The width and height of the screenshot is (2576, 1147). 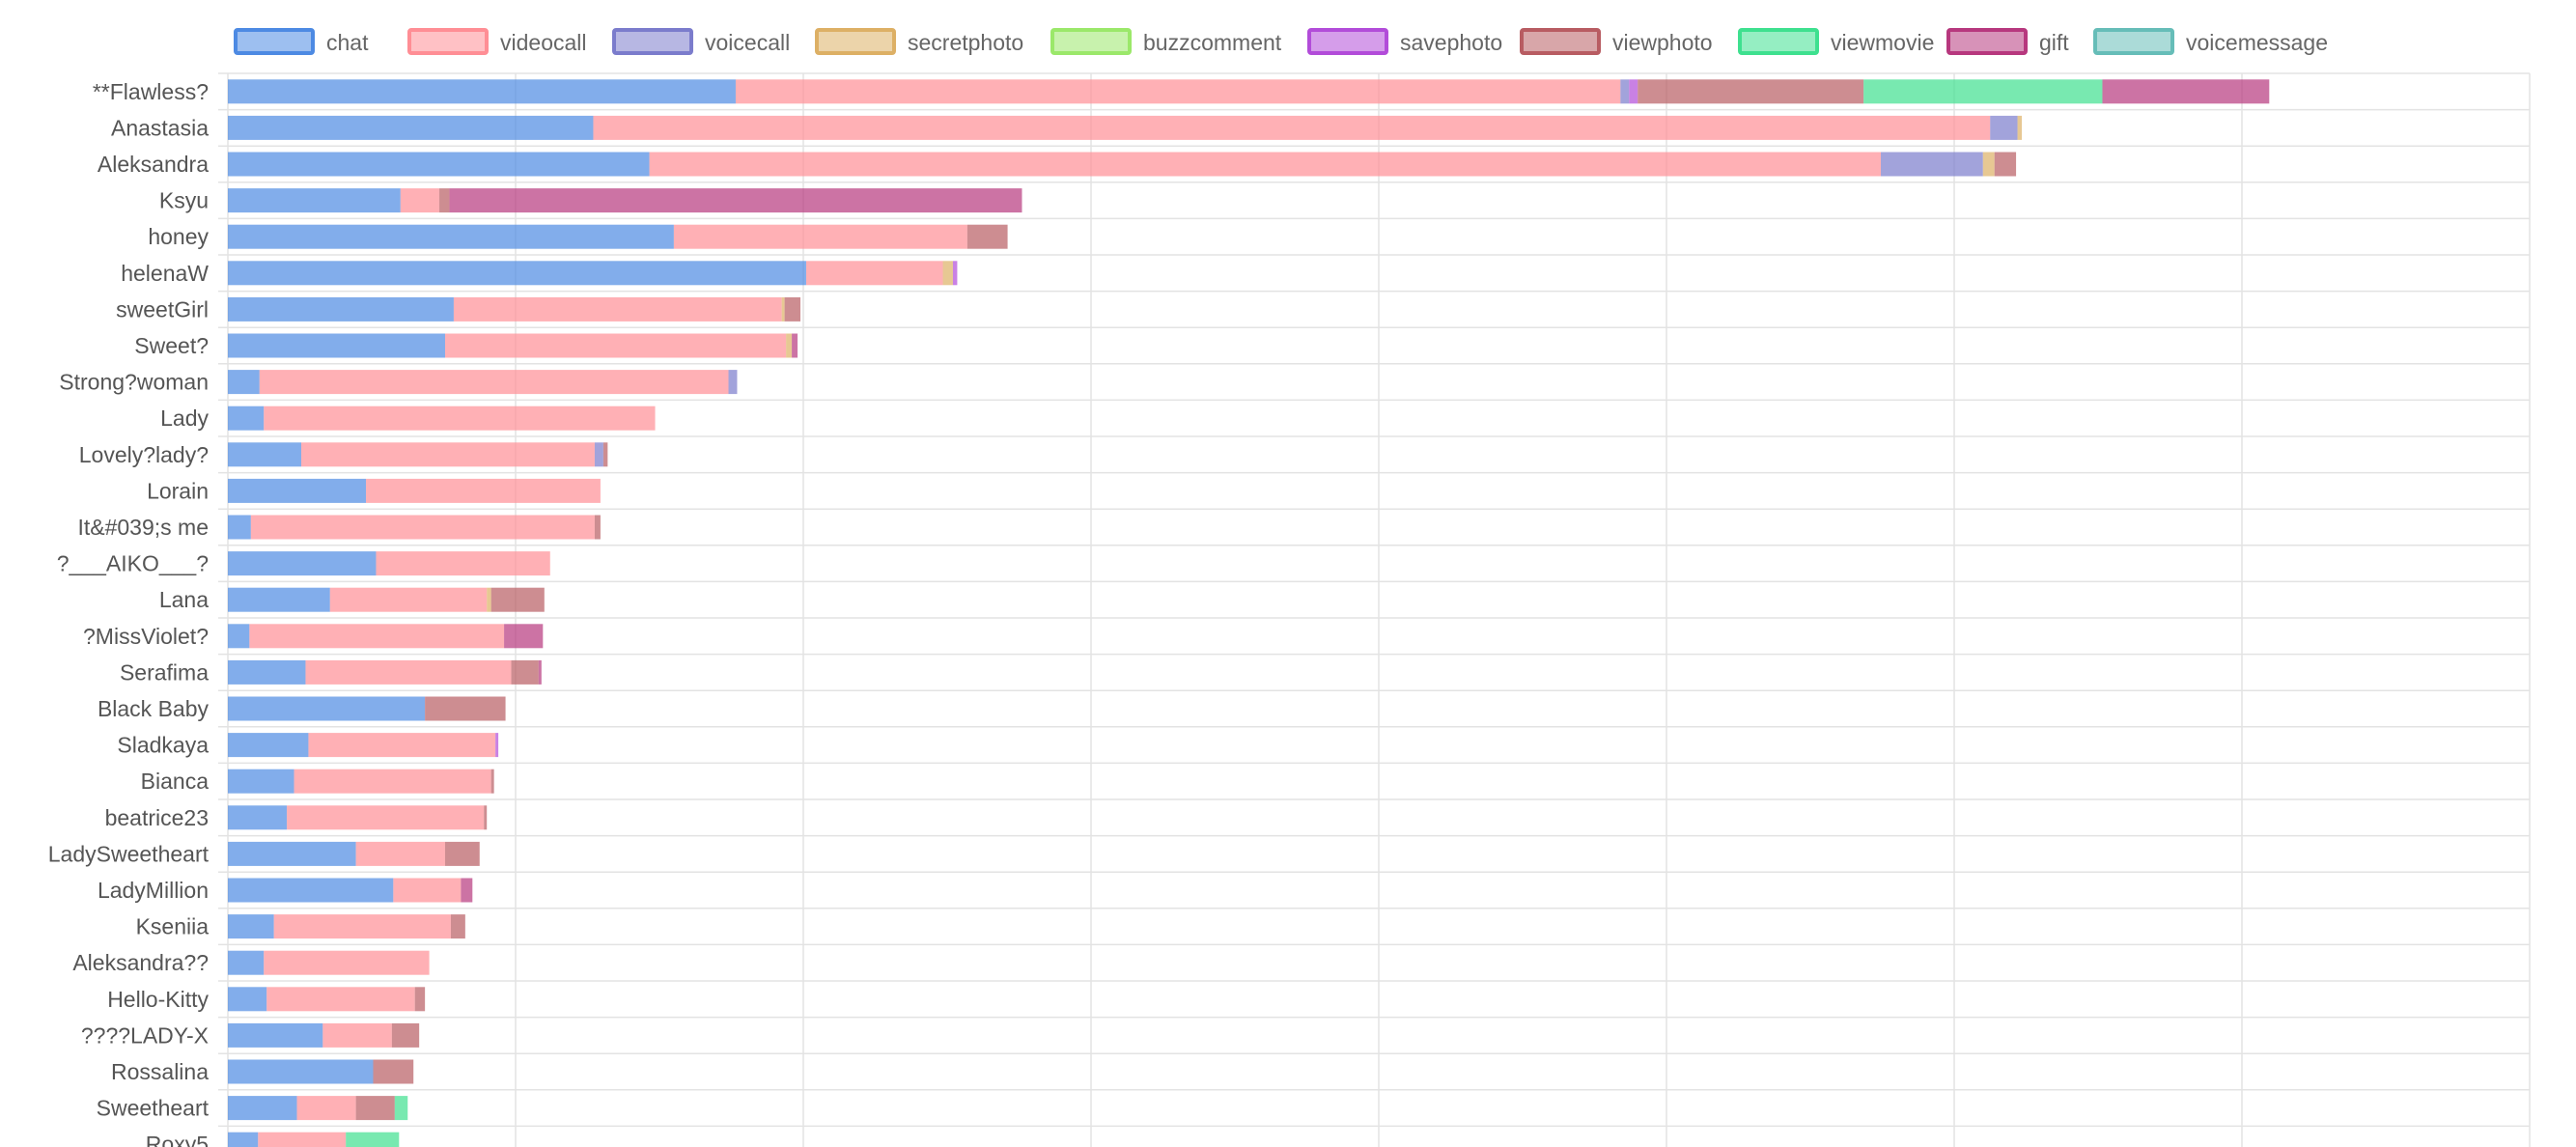 I want to click on legend-item-chat: chat, so click(x=302, y=41).